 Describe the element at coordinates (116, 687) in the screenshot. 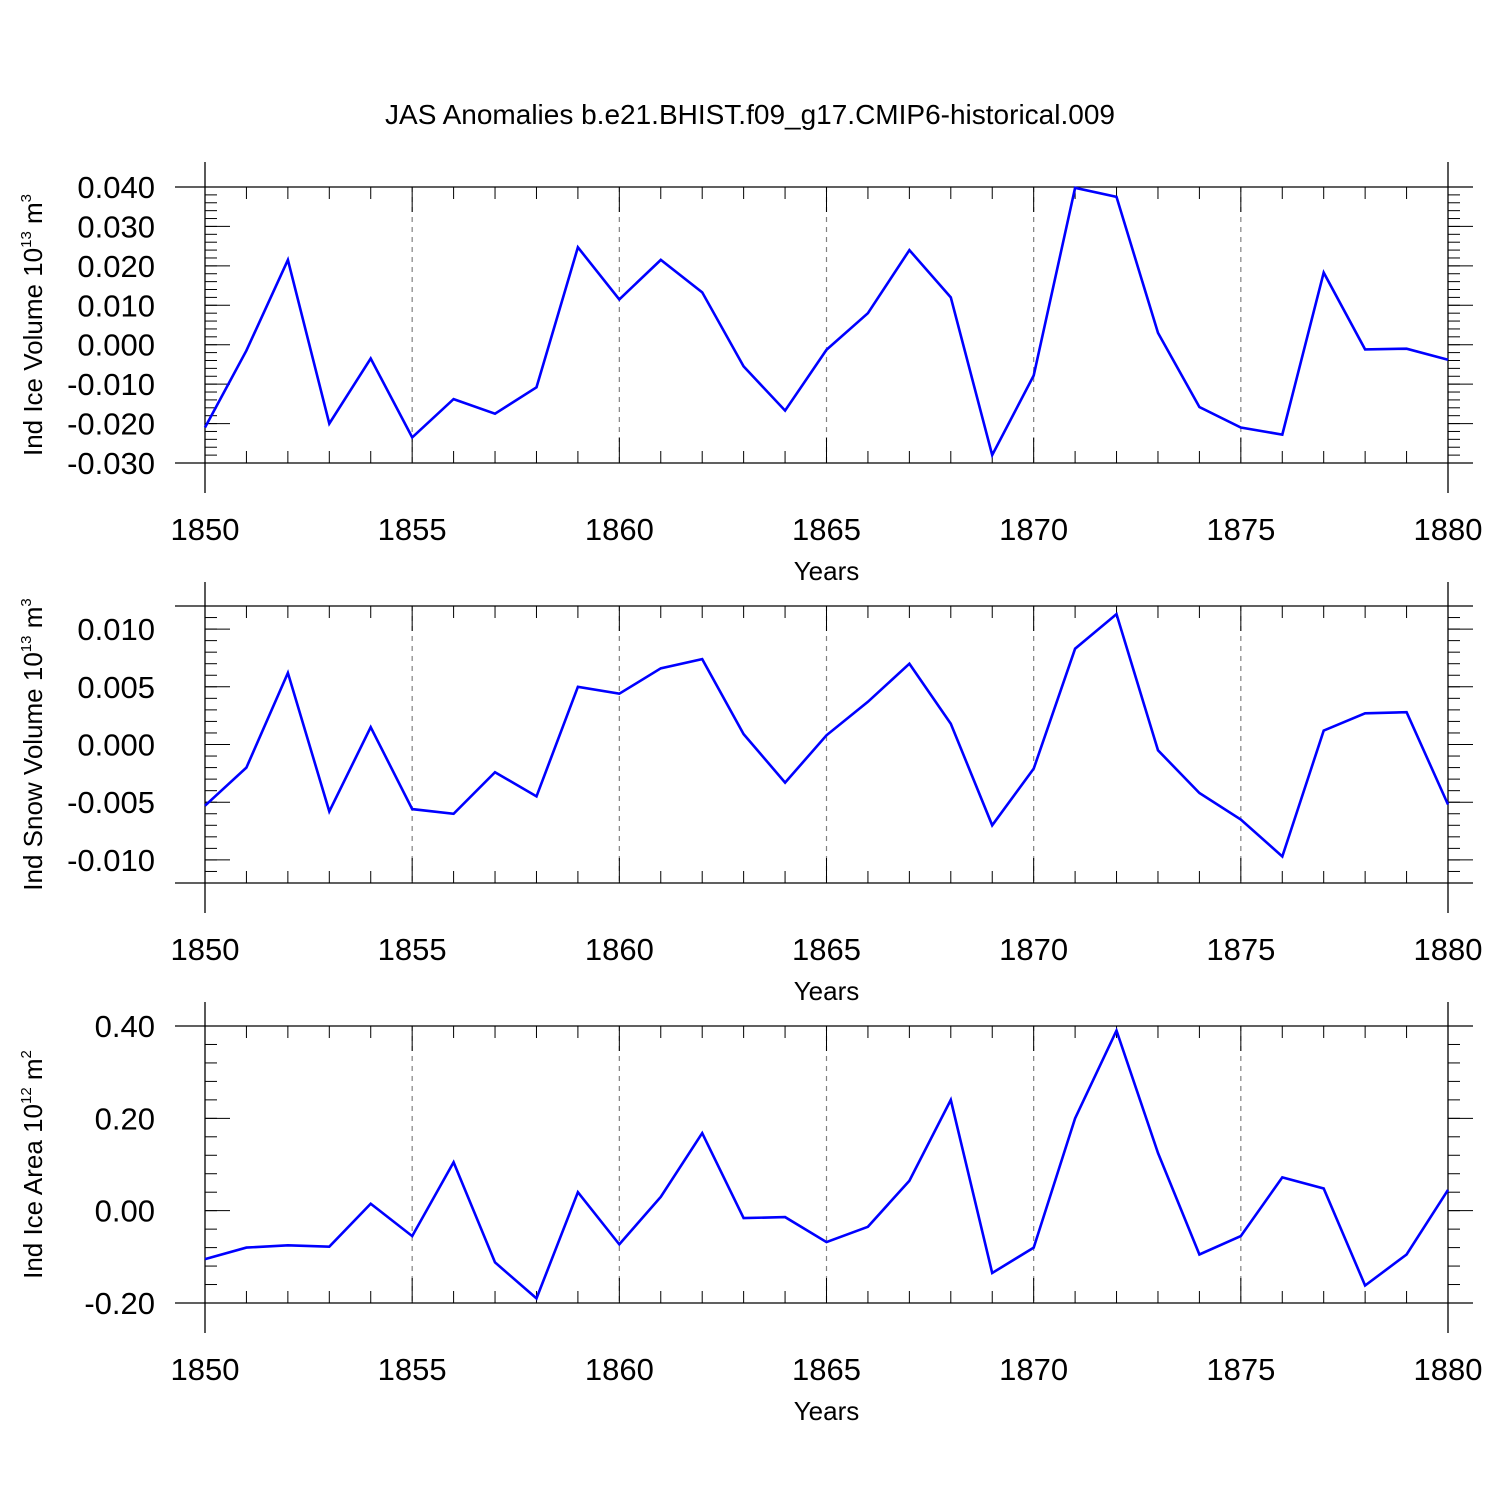

I see `y-tick-label: 0.005` at that location.